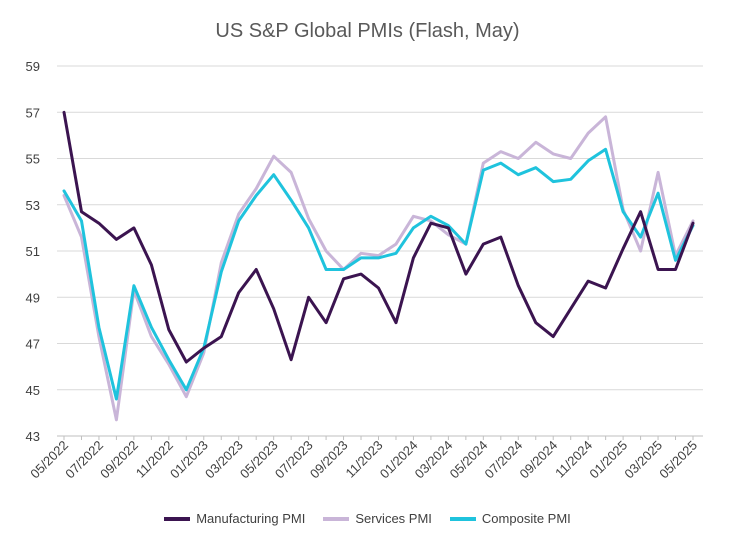 The image size is (735, 547). What do you see at coordinates (259, 460) in the screenshot?
I see `x-tick-label: 05/2023` at bounding box center [259, 460].